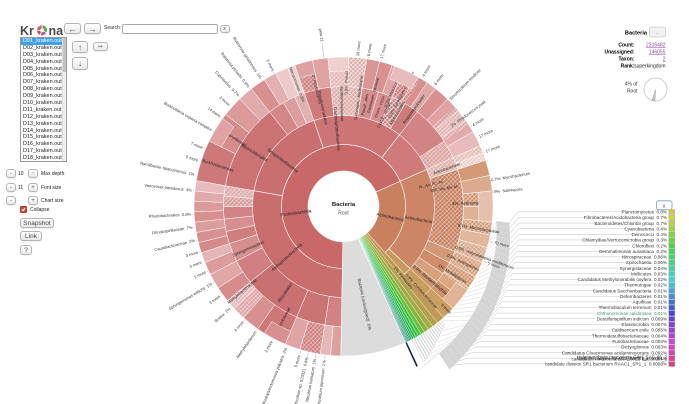 This screenshot has height=404, width=689. Describe the element at coordinates (630, 290) in the screenshot. I see `svg-text:Candidatus Saccharibacteria 0: Candidatus Saccharibacteria 0.01%` at that location.